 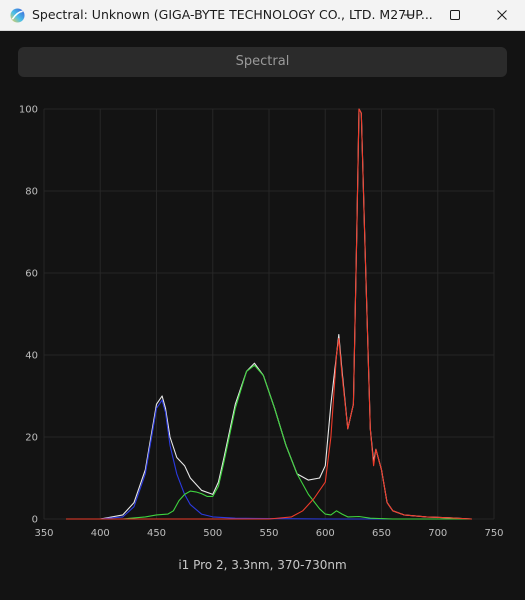 What do you see at coordinates (31, 274) in the screenshot?
I see `y-tick-label: 60` at bounding box center [31, 274].